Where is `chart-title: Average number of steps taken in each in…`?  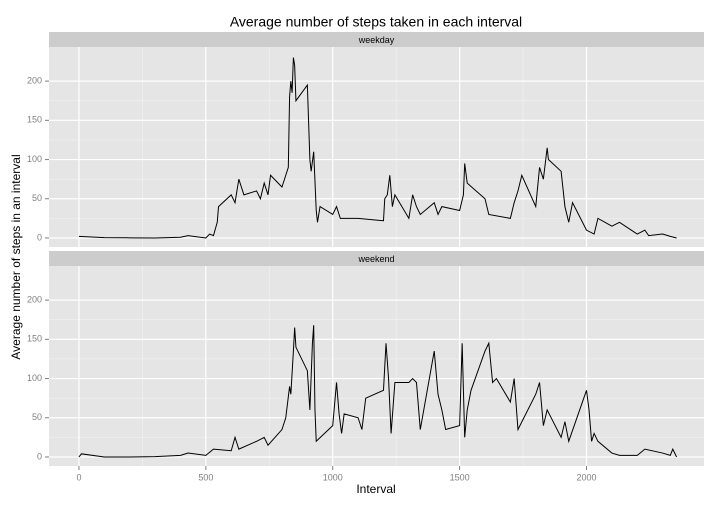 chart-title: Average number of steps taken in each in… is located at coordinates (376, 22).